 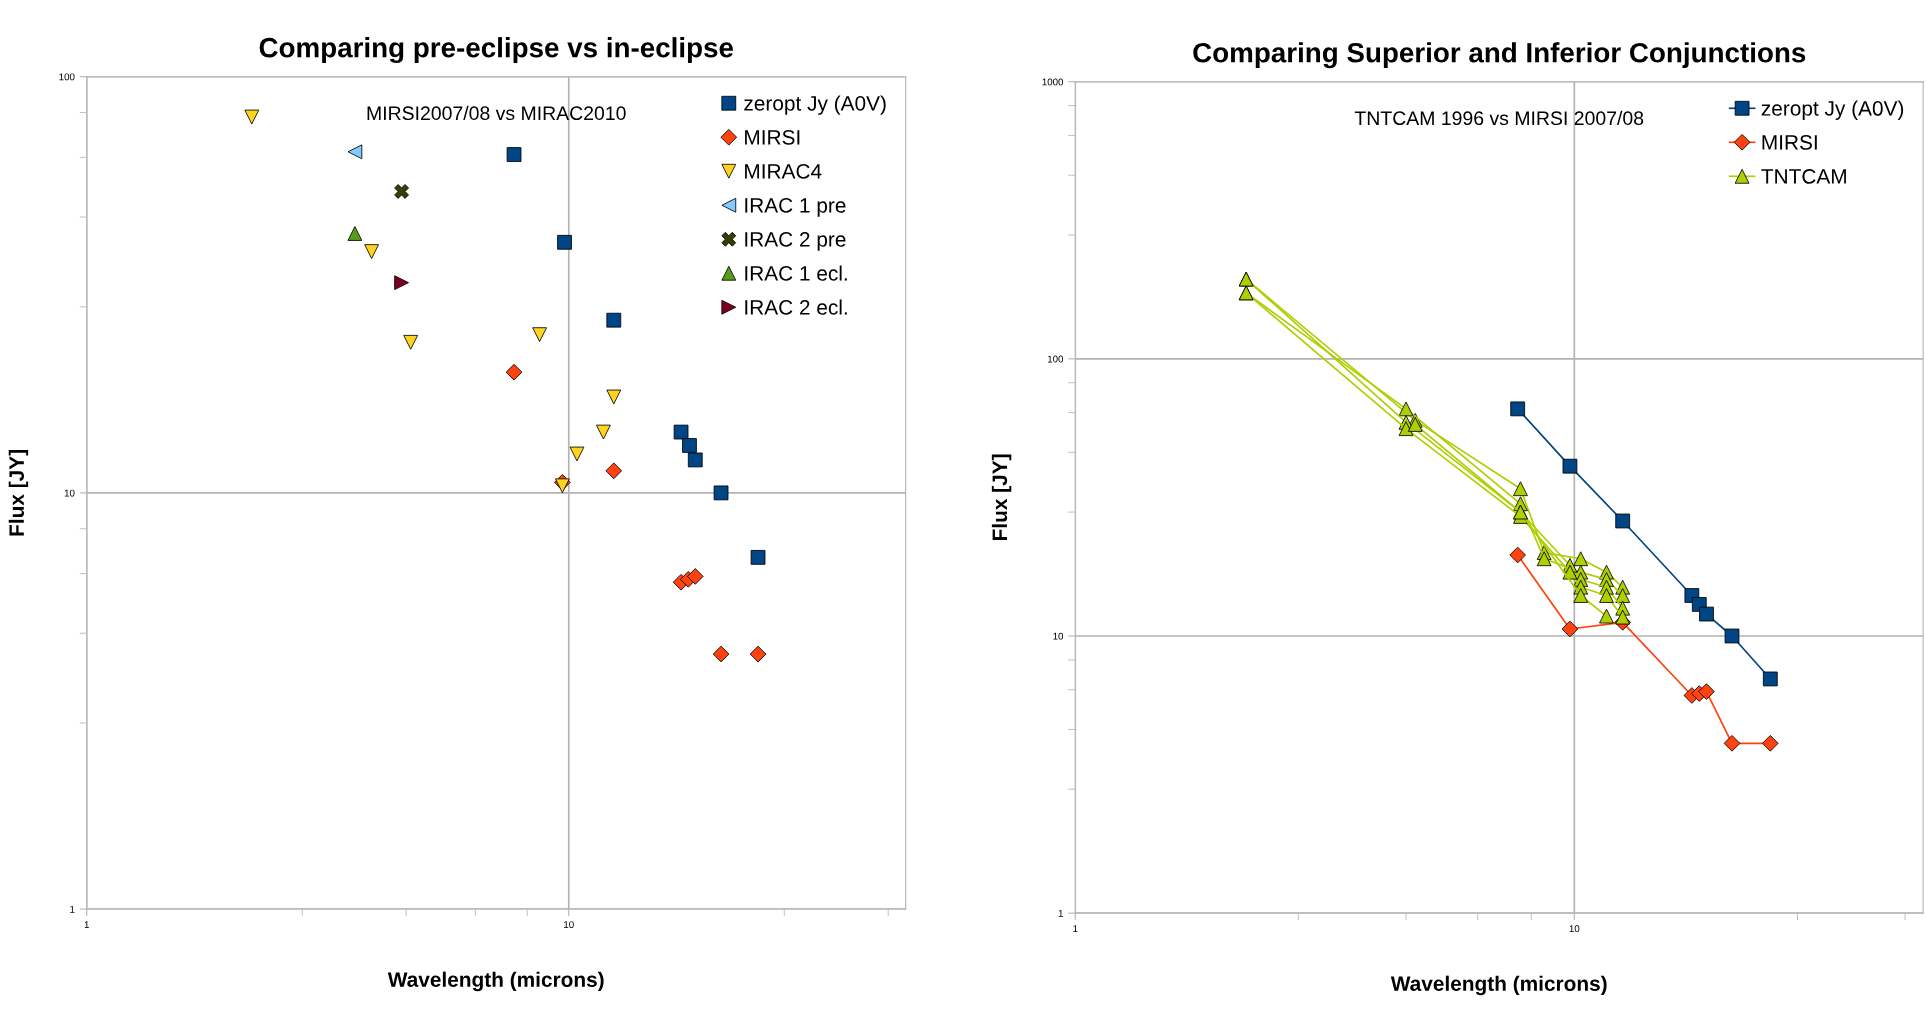 I want to click on chart-title: Comparing Superior and Inferior Conjunctions, so click(x=1499, y=55).